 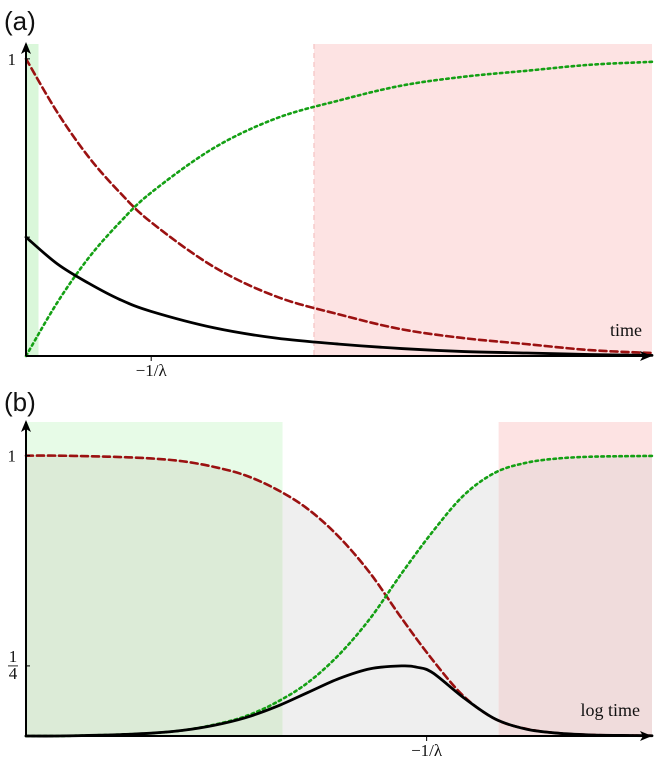 I want to click on panel-b-y-tick-label-1: 14, so click(x=13, y=665).